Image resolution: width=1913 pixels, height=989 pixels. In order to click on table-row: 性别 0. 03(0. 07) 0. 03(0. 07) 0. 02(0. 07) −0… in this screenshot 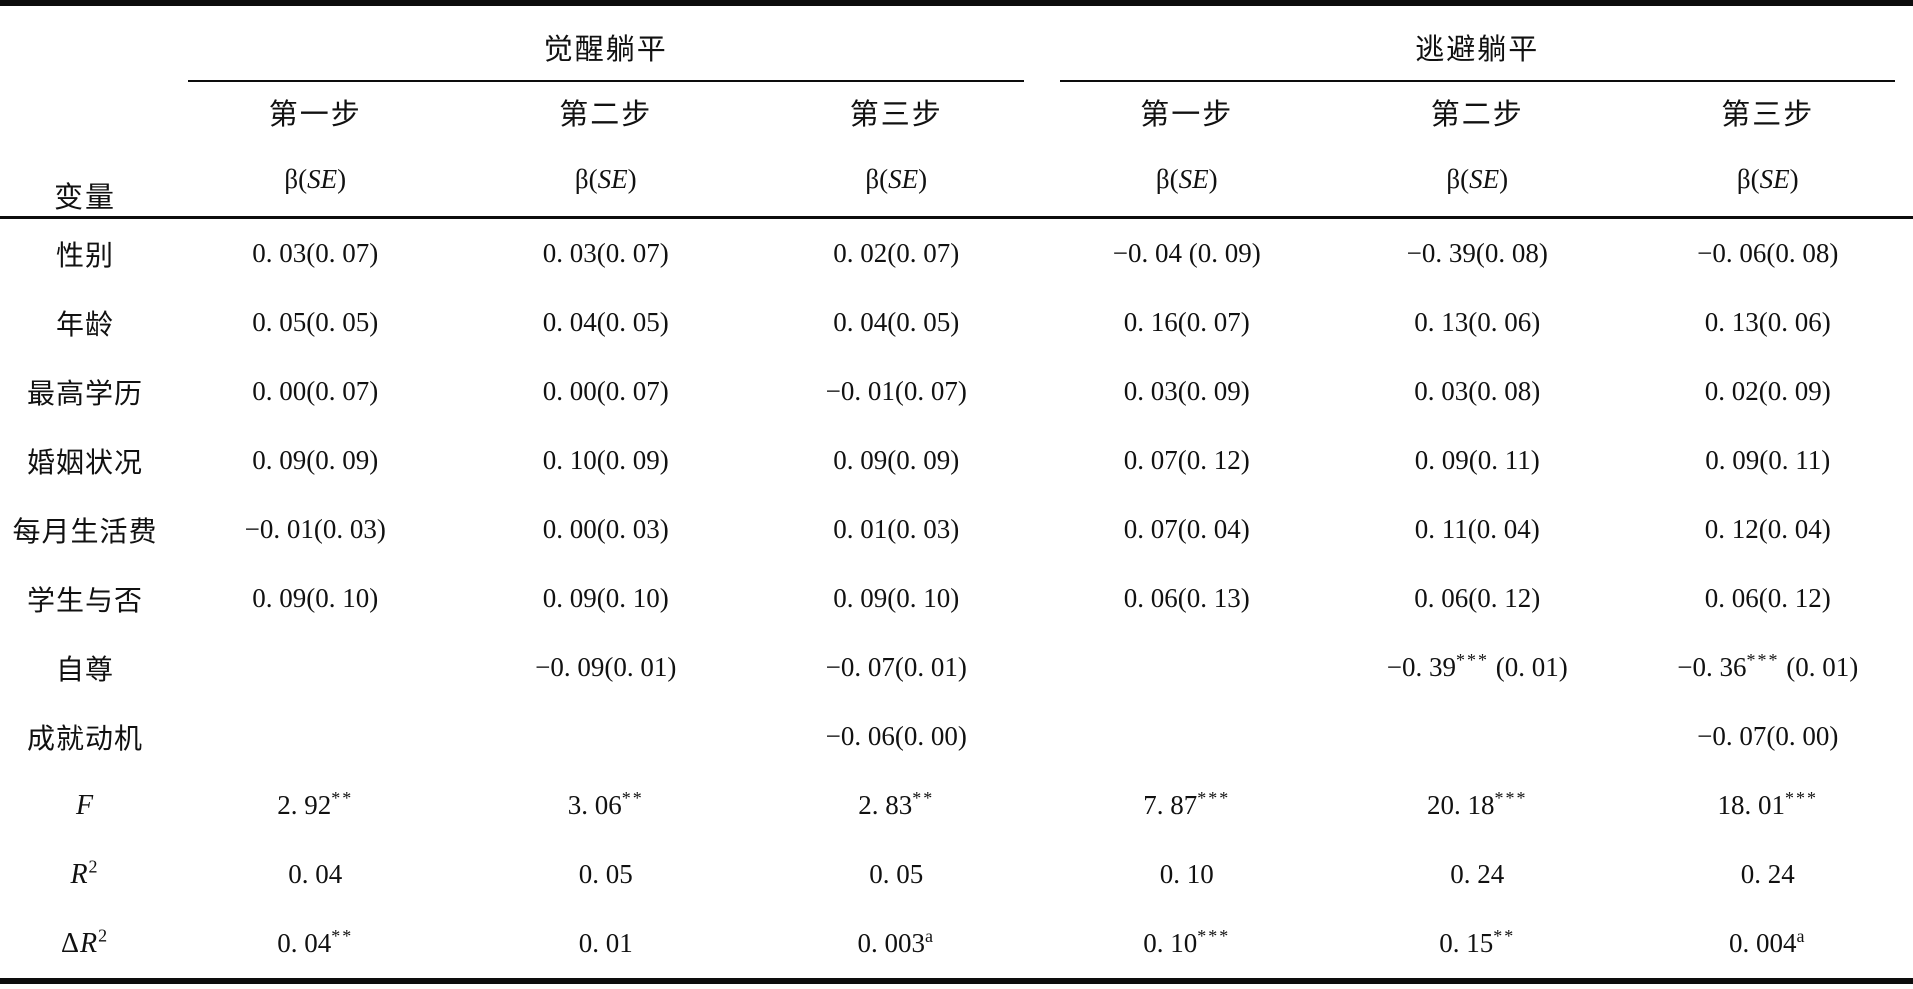, I will do `click(956, 253)`.